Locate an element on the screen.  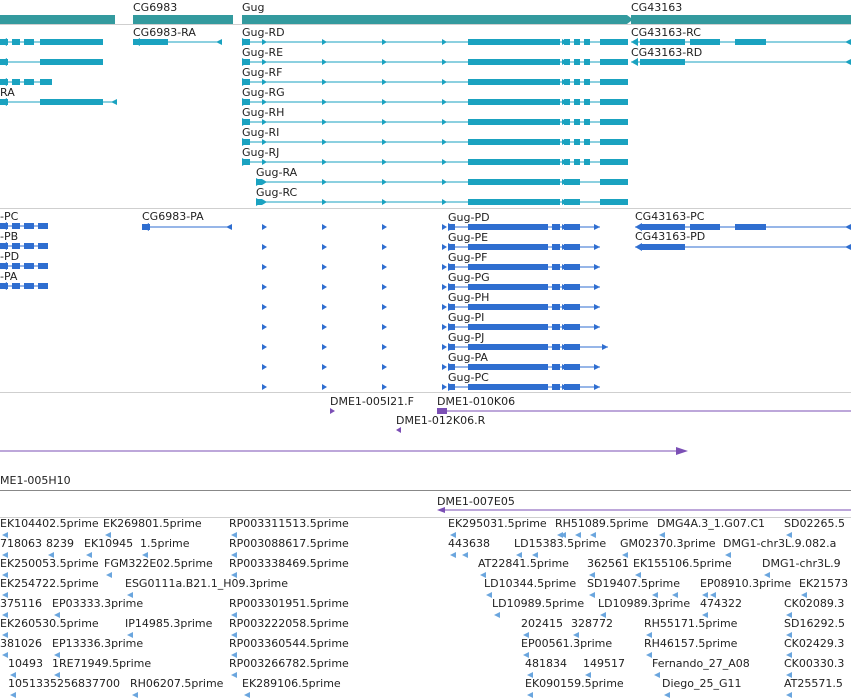
est-label: RP003338469.5prime is located at coordinates (289, 563).